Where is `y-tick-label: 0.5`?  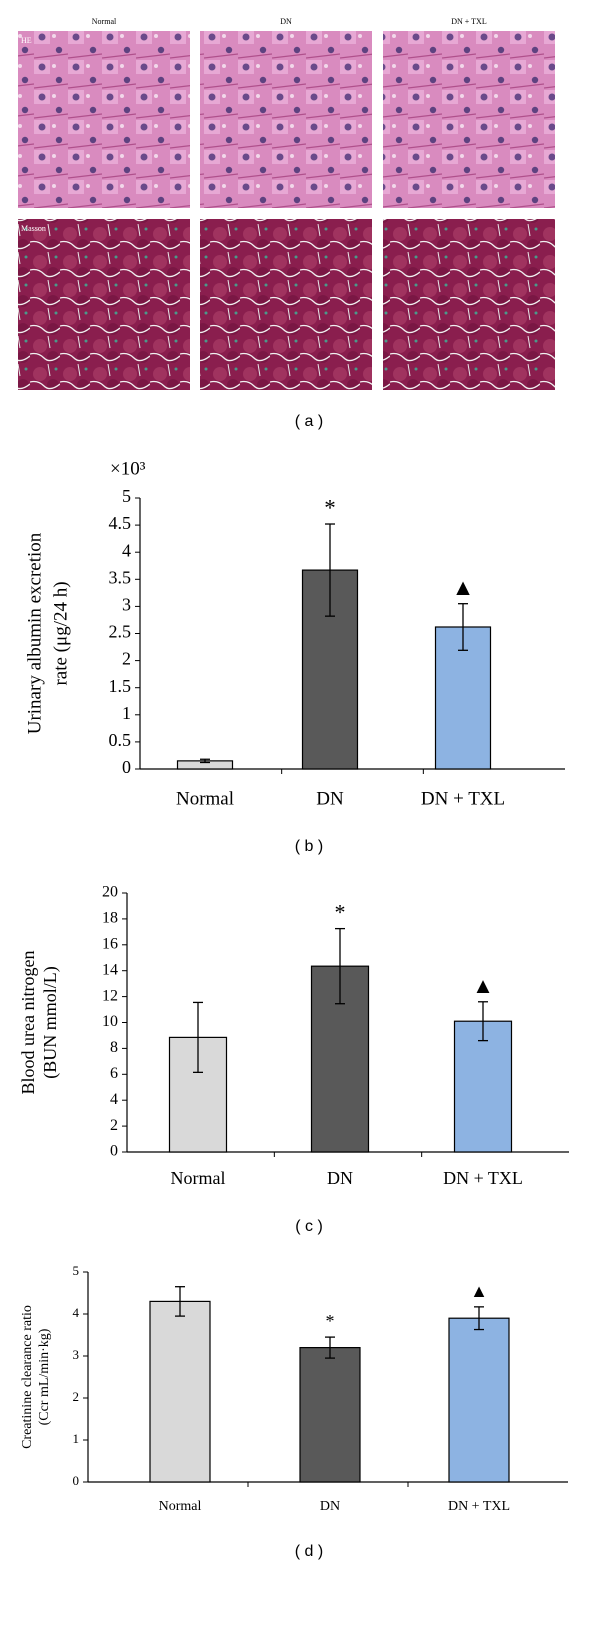 y-tick-label: 0.5 is located at coordinates (120, 740).